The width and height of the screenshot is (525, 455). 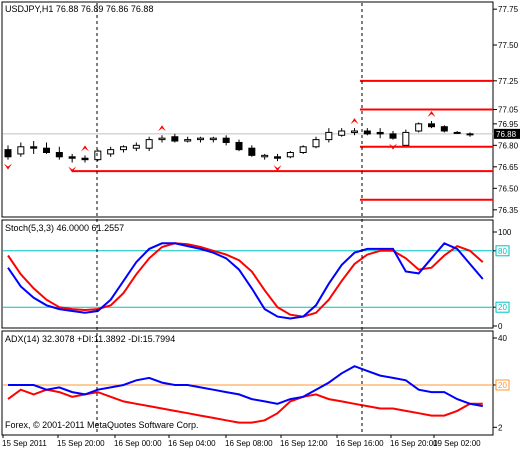 I want to click on price-tick-label: 76.65, so click(x=508, y=167).